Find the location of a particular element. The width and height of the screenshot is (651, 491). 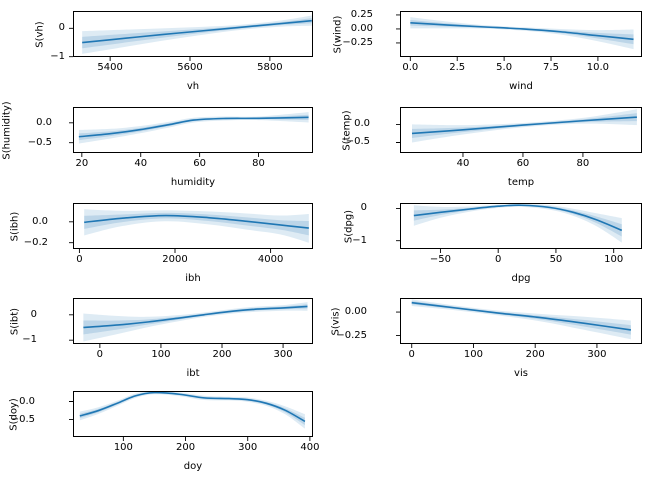

x-axis-label: dpg is located at coordinates (521, 278).